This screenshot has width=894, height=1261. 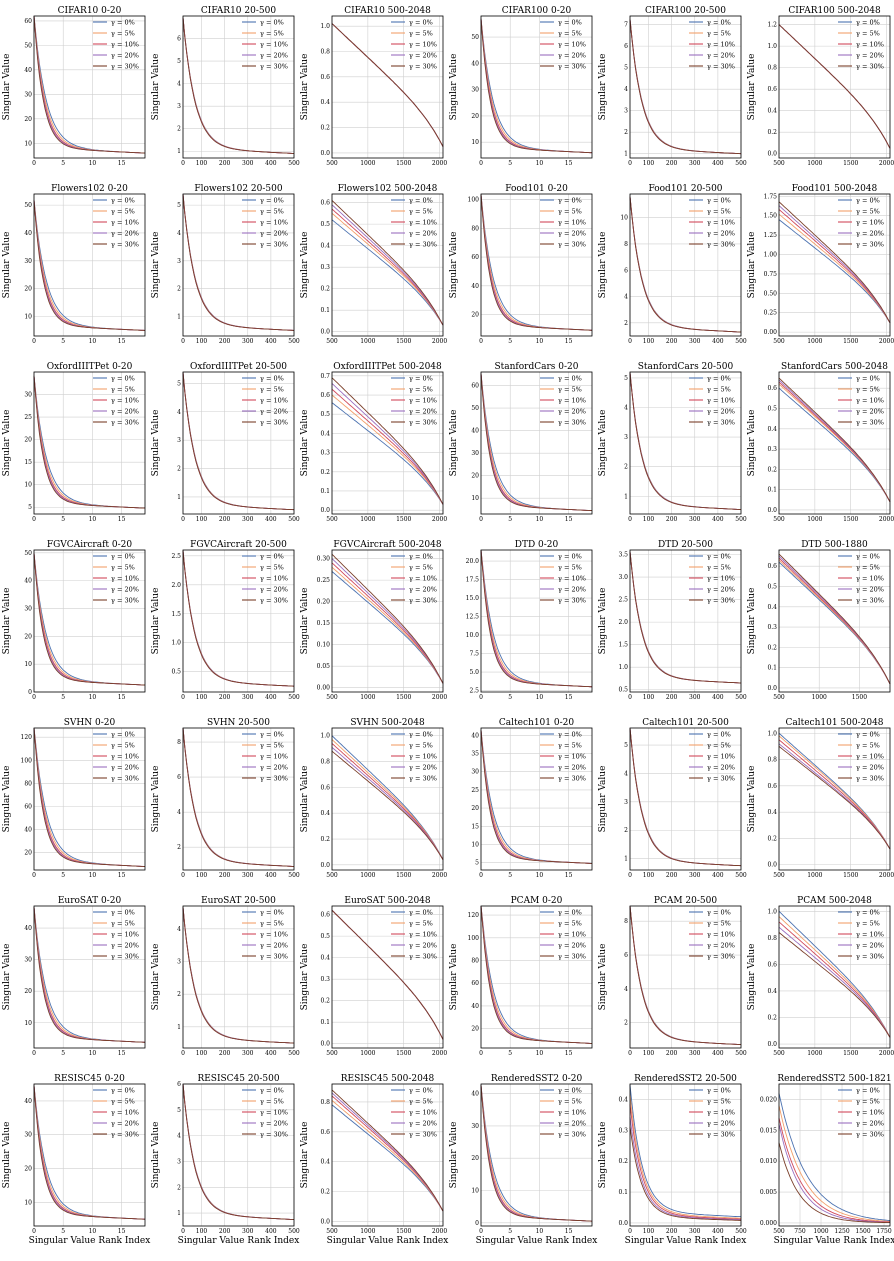 I want to click on x-tick-label: 5, so click(x=63, y=875).